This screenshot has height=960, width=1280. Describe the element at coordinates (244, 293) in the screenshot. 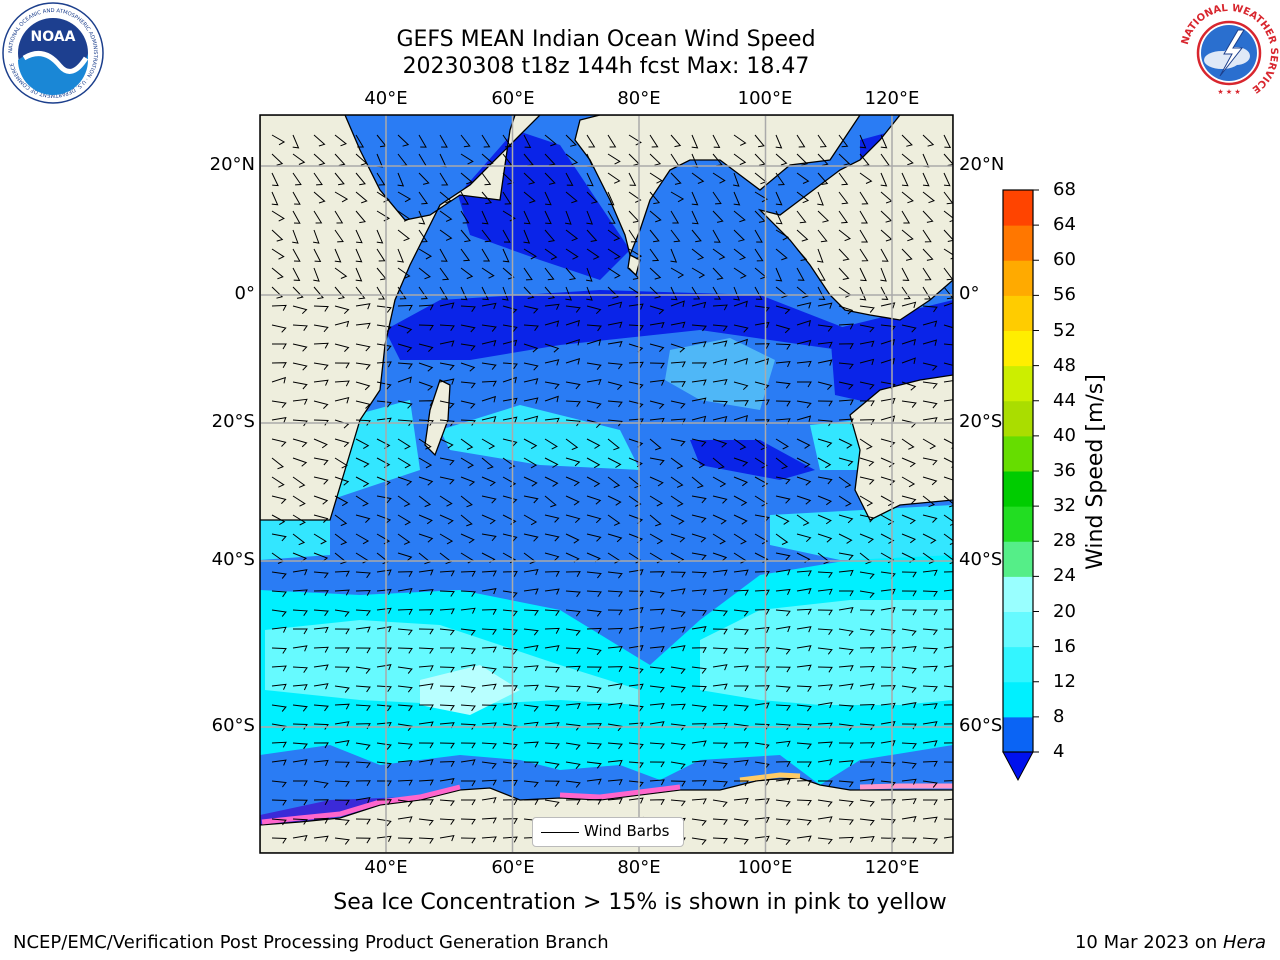

I see `lat-label-left: 0°` at that location.